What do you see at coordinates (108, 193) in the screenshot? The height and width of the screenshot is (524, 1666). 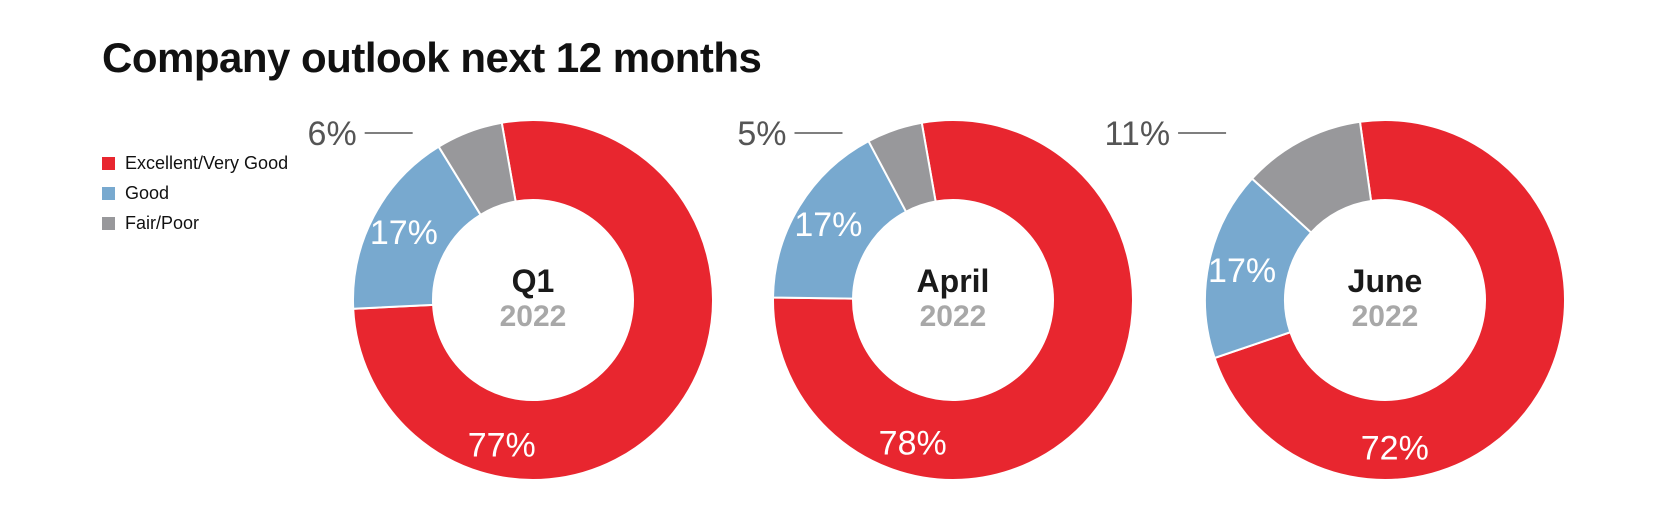 I see `legend-swatch-good` at bounding box center [108, 193].